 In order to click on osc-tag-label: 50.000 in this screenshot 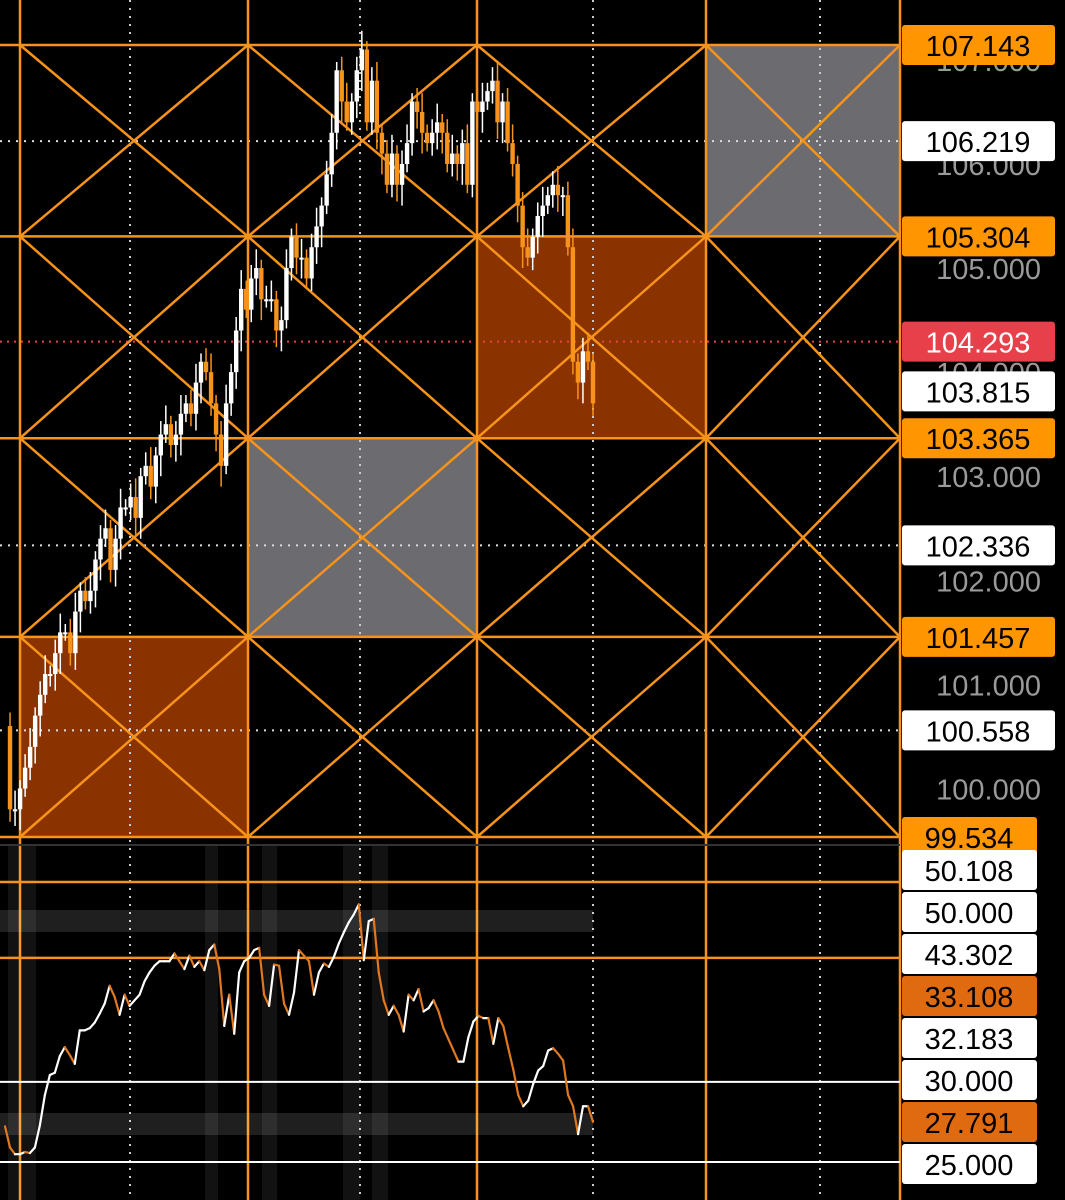, I will do `click(969, 914)`.